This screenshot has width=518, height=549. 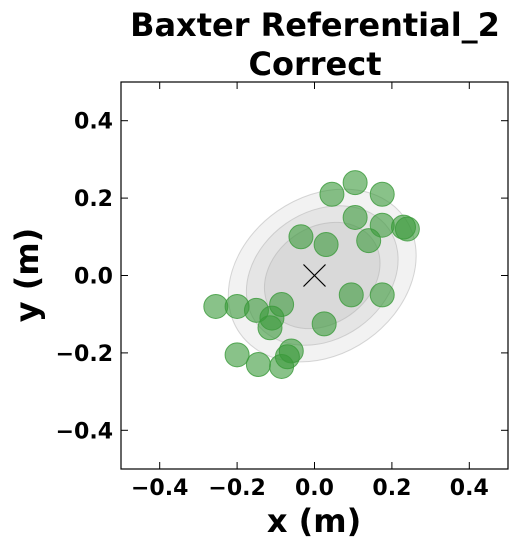 I want to click on chart-title-line-1: Baxter Referential_2, so click(x=315, y=25).